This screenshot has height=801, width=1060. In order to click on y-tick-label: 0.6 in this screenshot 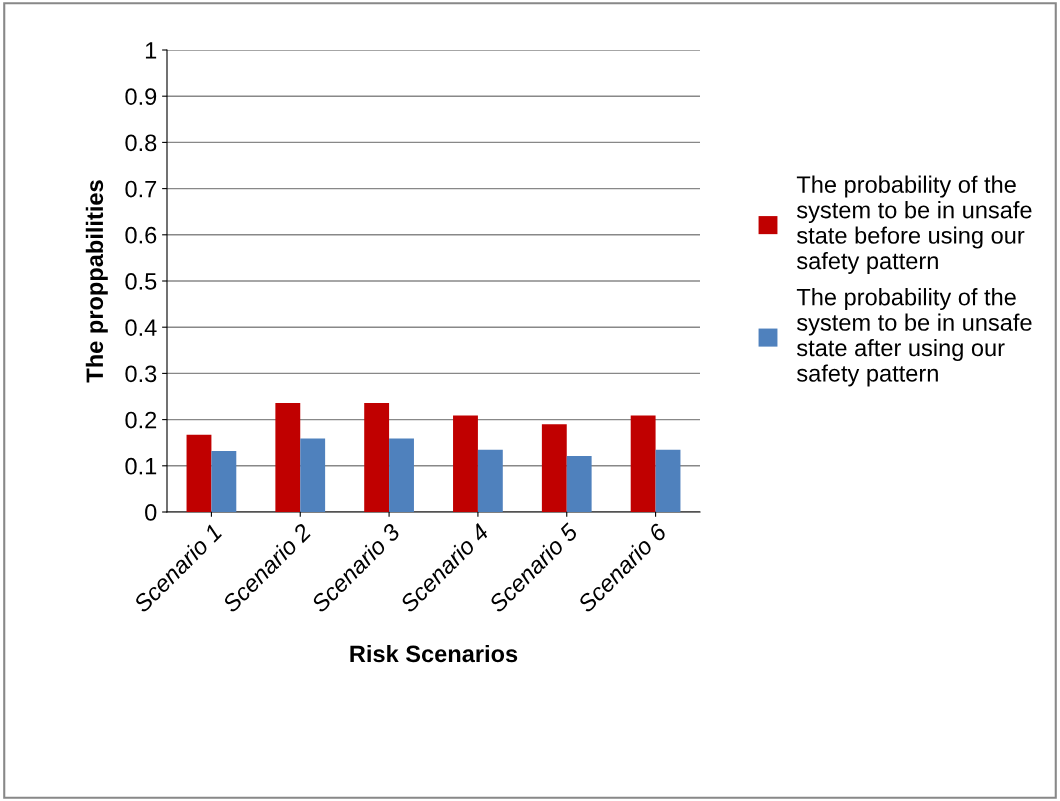, I will do `click(141, 235)`.